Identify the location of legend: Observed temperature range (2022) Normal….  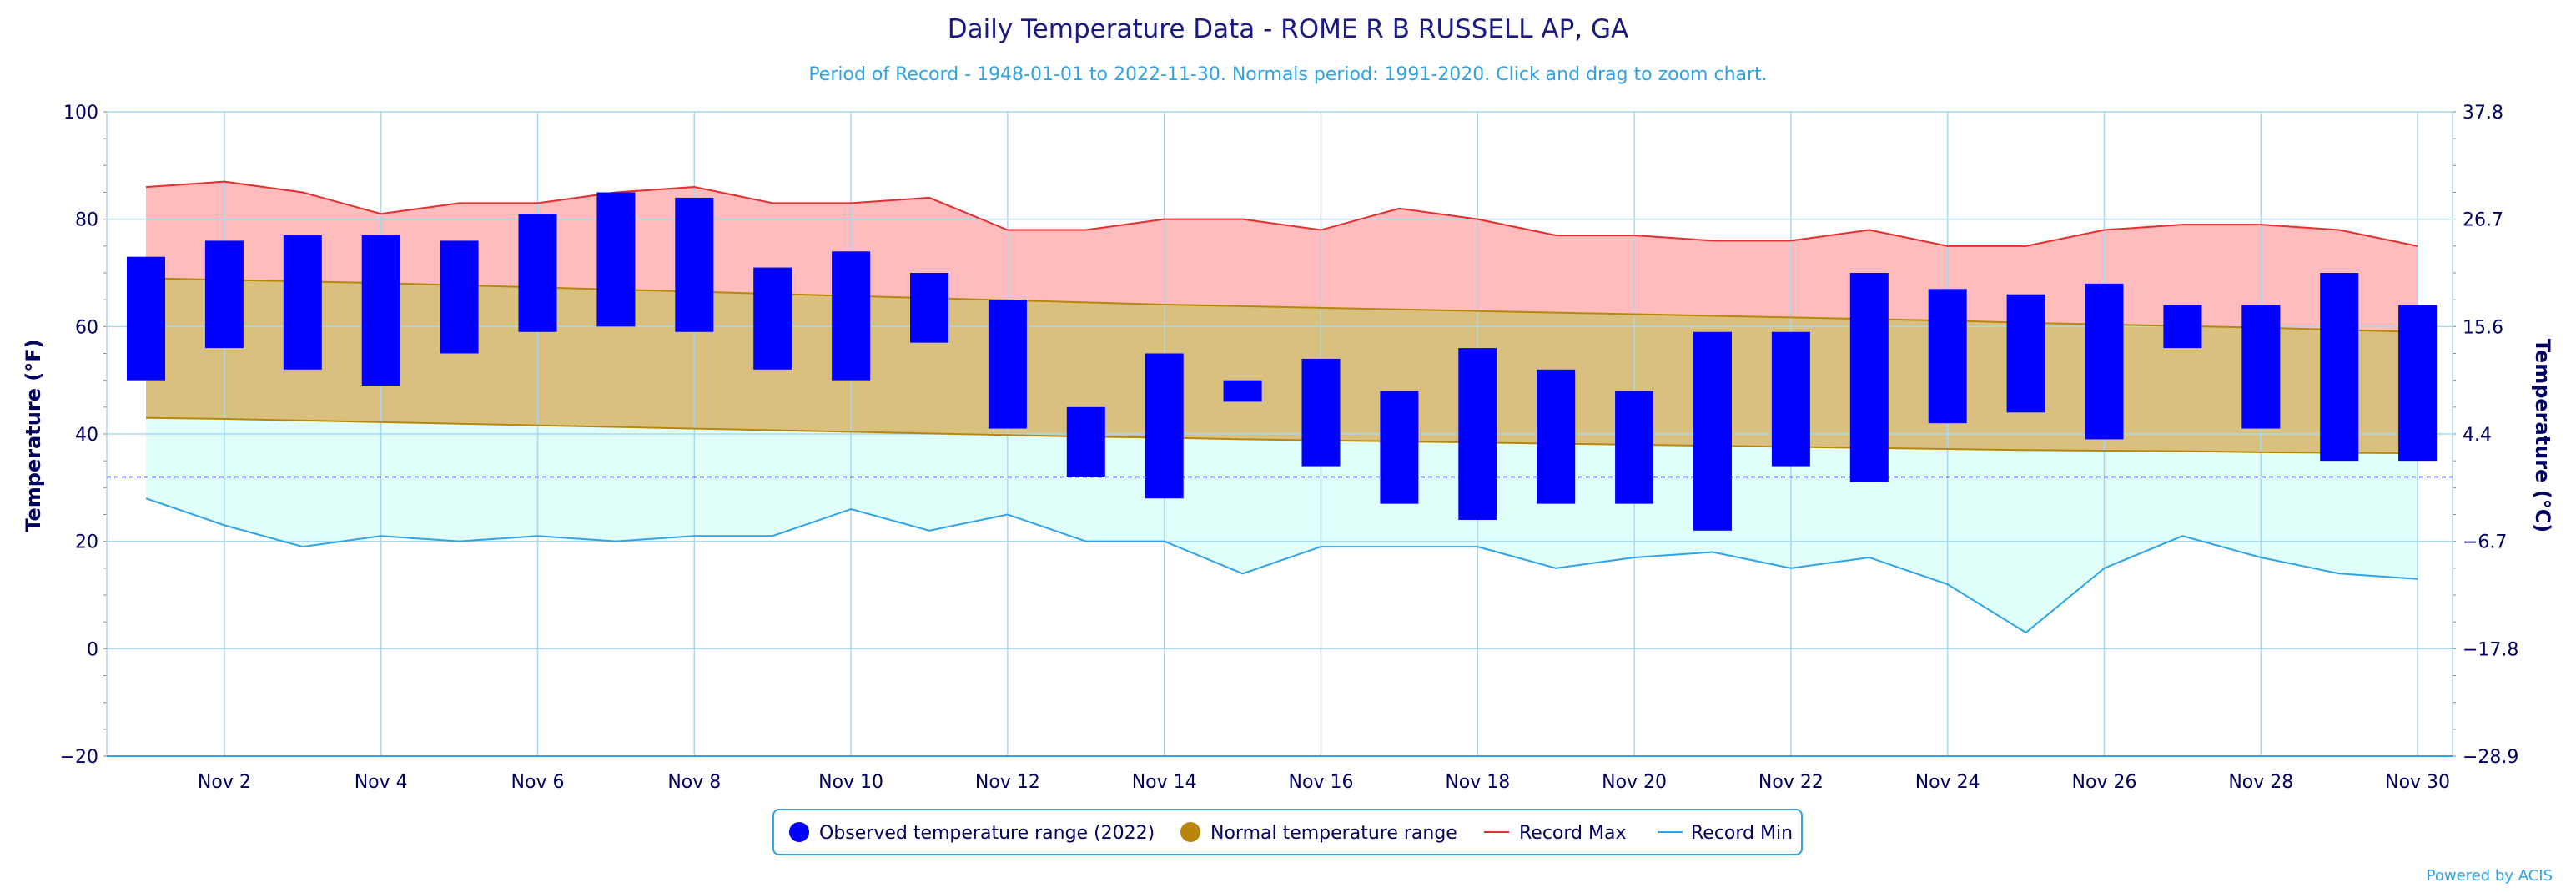
(1287, 832).